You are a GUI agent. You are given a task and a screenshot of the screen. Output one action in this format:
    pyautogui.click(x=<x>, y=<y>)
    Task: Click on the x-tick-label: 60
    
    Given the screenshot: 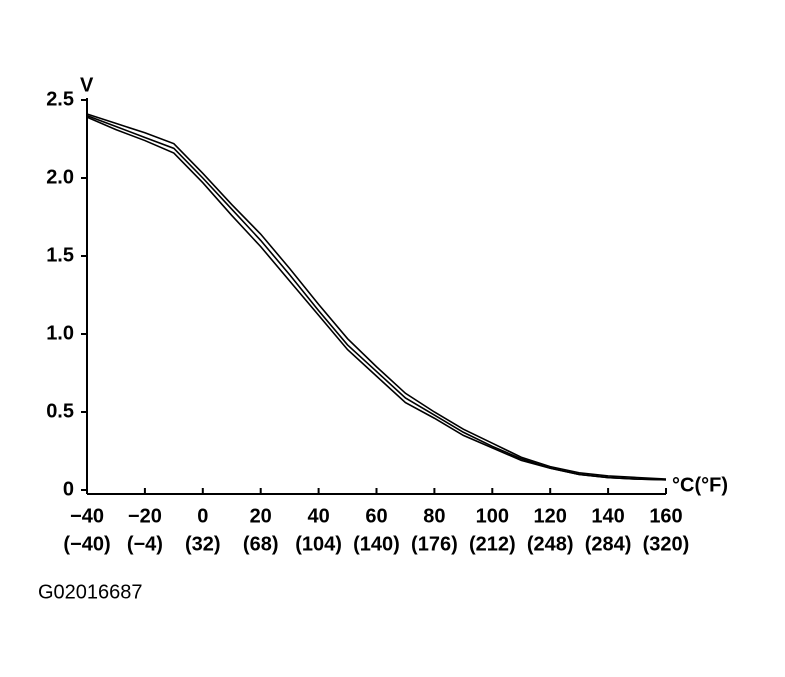 What is the action you would take?
    pyautogui.click(x=376, y=516)
    